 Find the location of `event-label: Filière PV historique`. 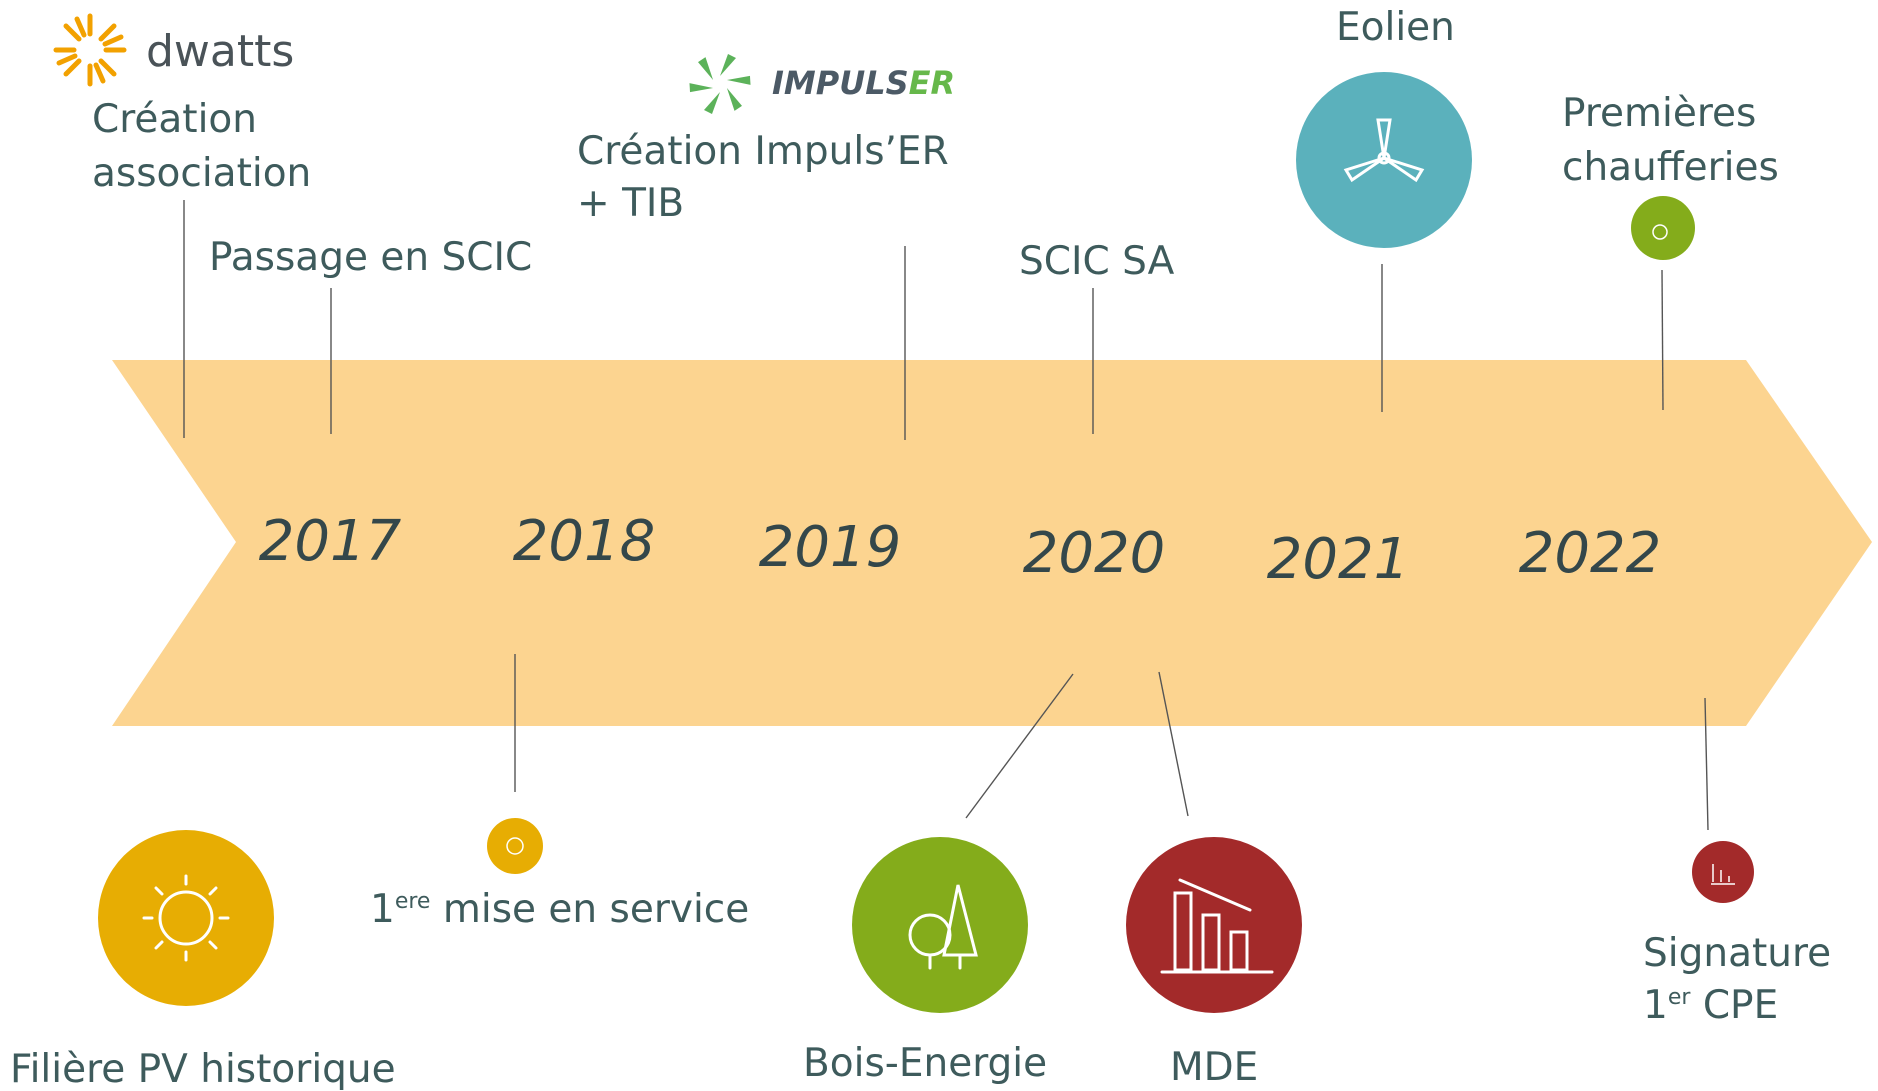

event-label: Filière PV historique is located at coordinates (203, 1069).